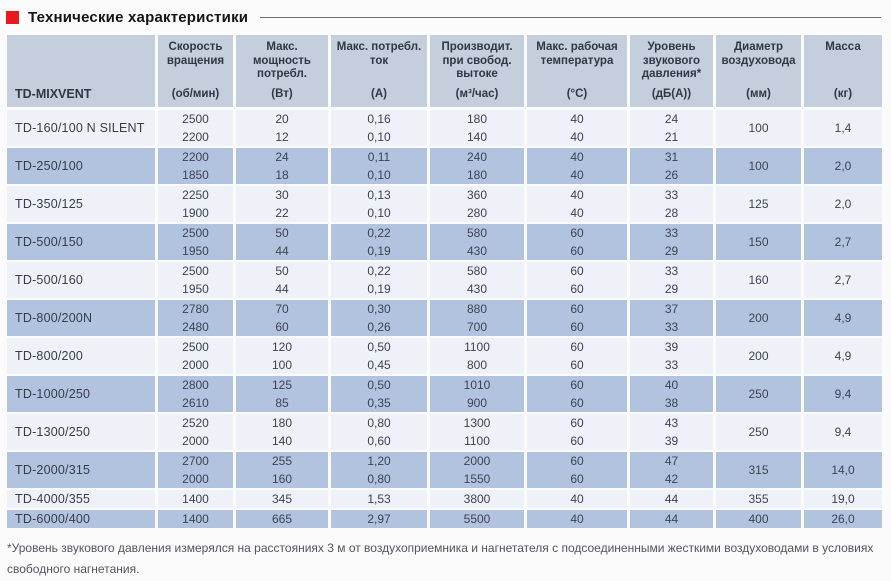  I want to click on temp-value-high: 40, so click(577, 519).